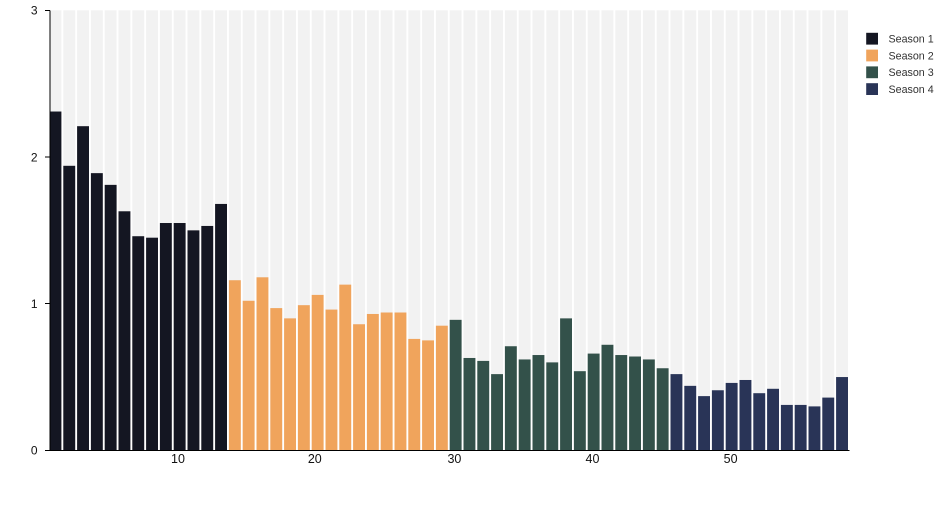 Image resolution: width=948 pixels, height=505 pixels. I want to click on svg-text: 30, so click(454, 459).